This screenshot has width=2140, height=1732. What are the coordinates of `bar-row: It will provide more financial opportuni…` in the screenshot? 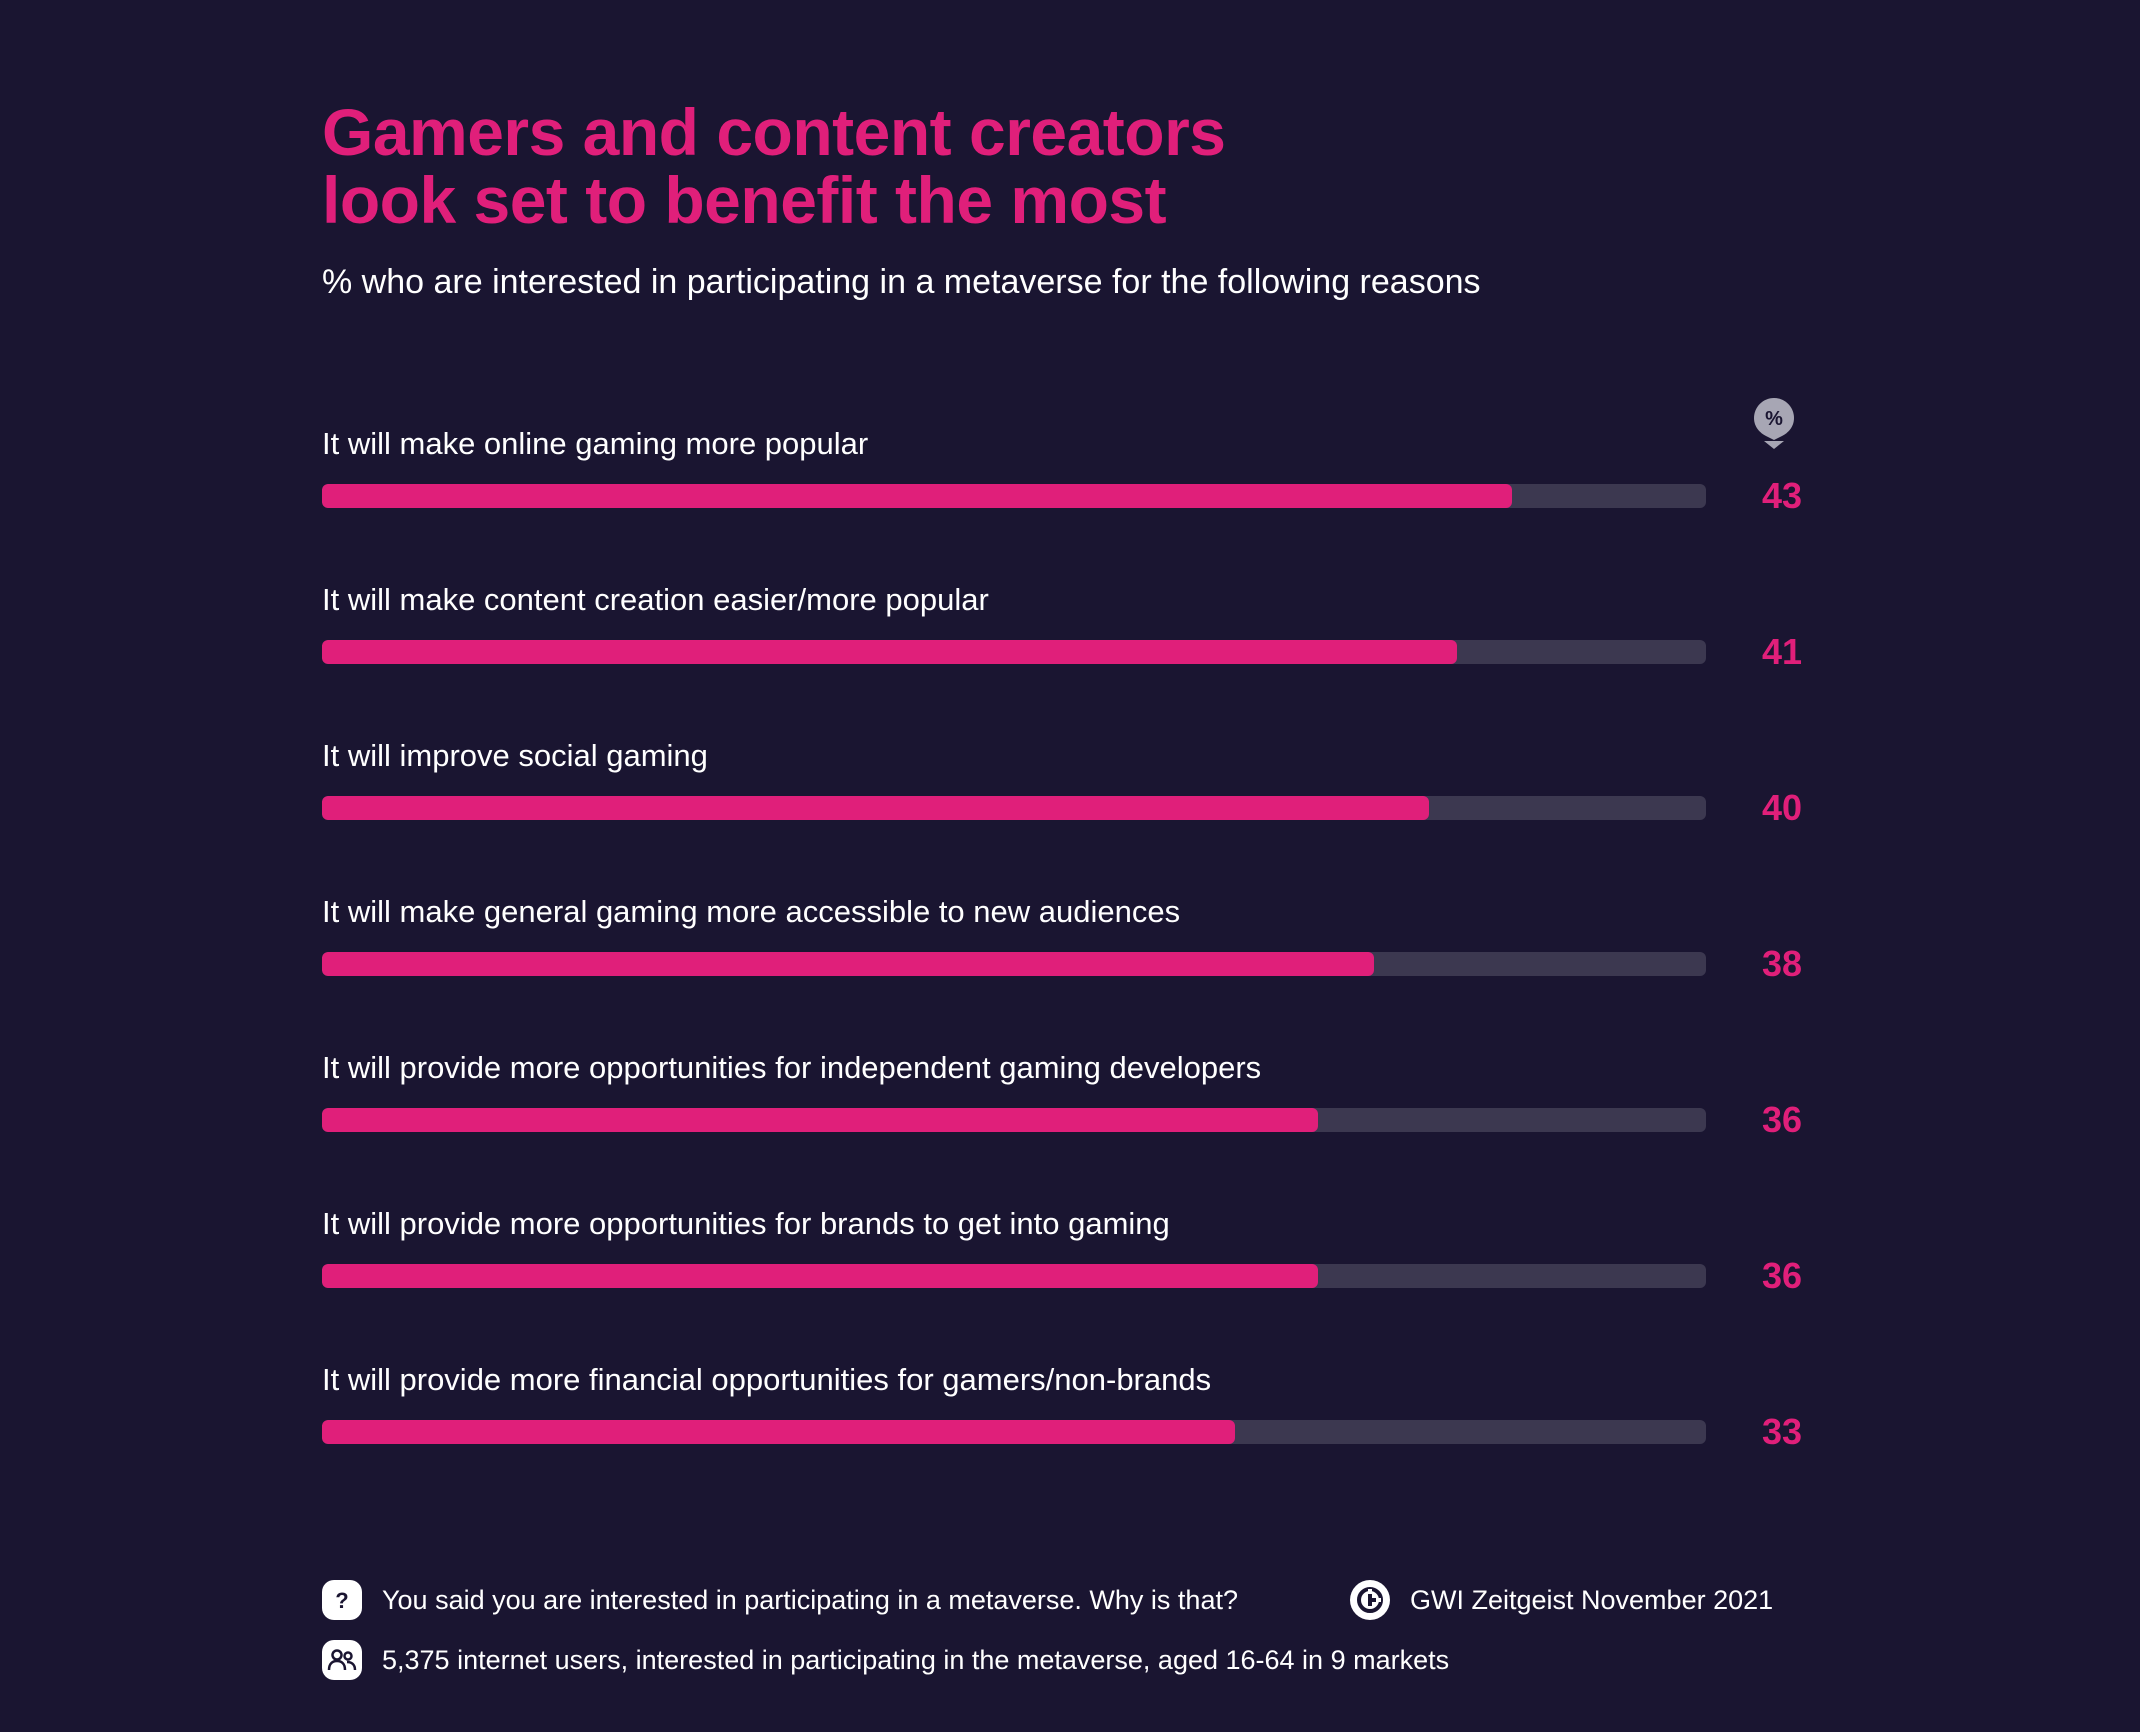 It's located at (1062, 1418).